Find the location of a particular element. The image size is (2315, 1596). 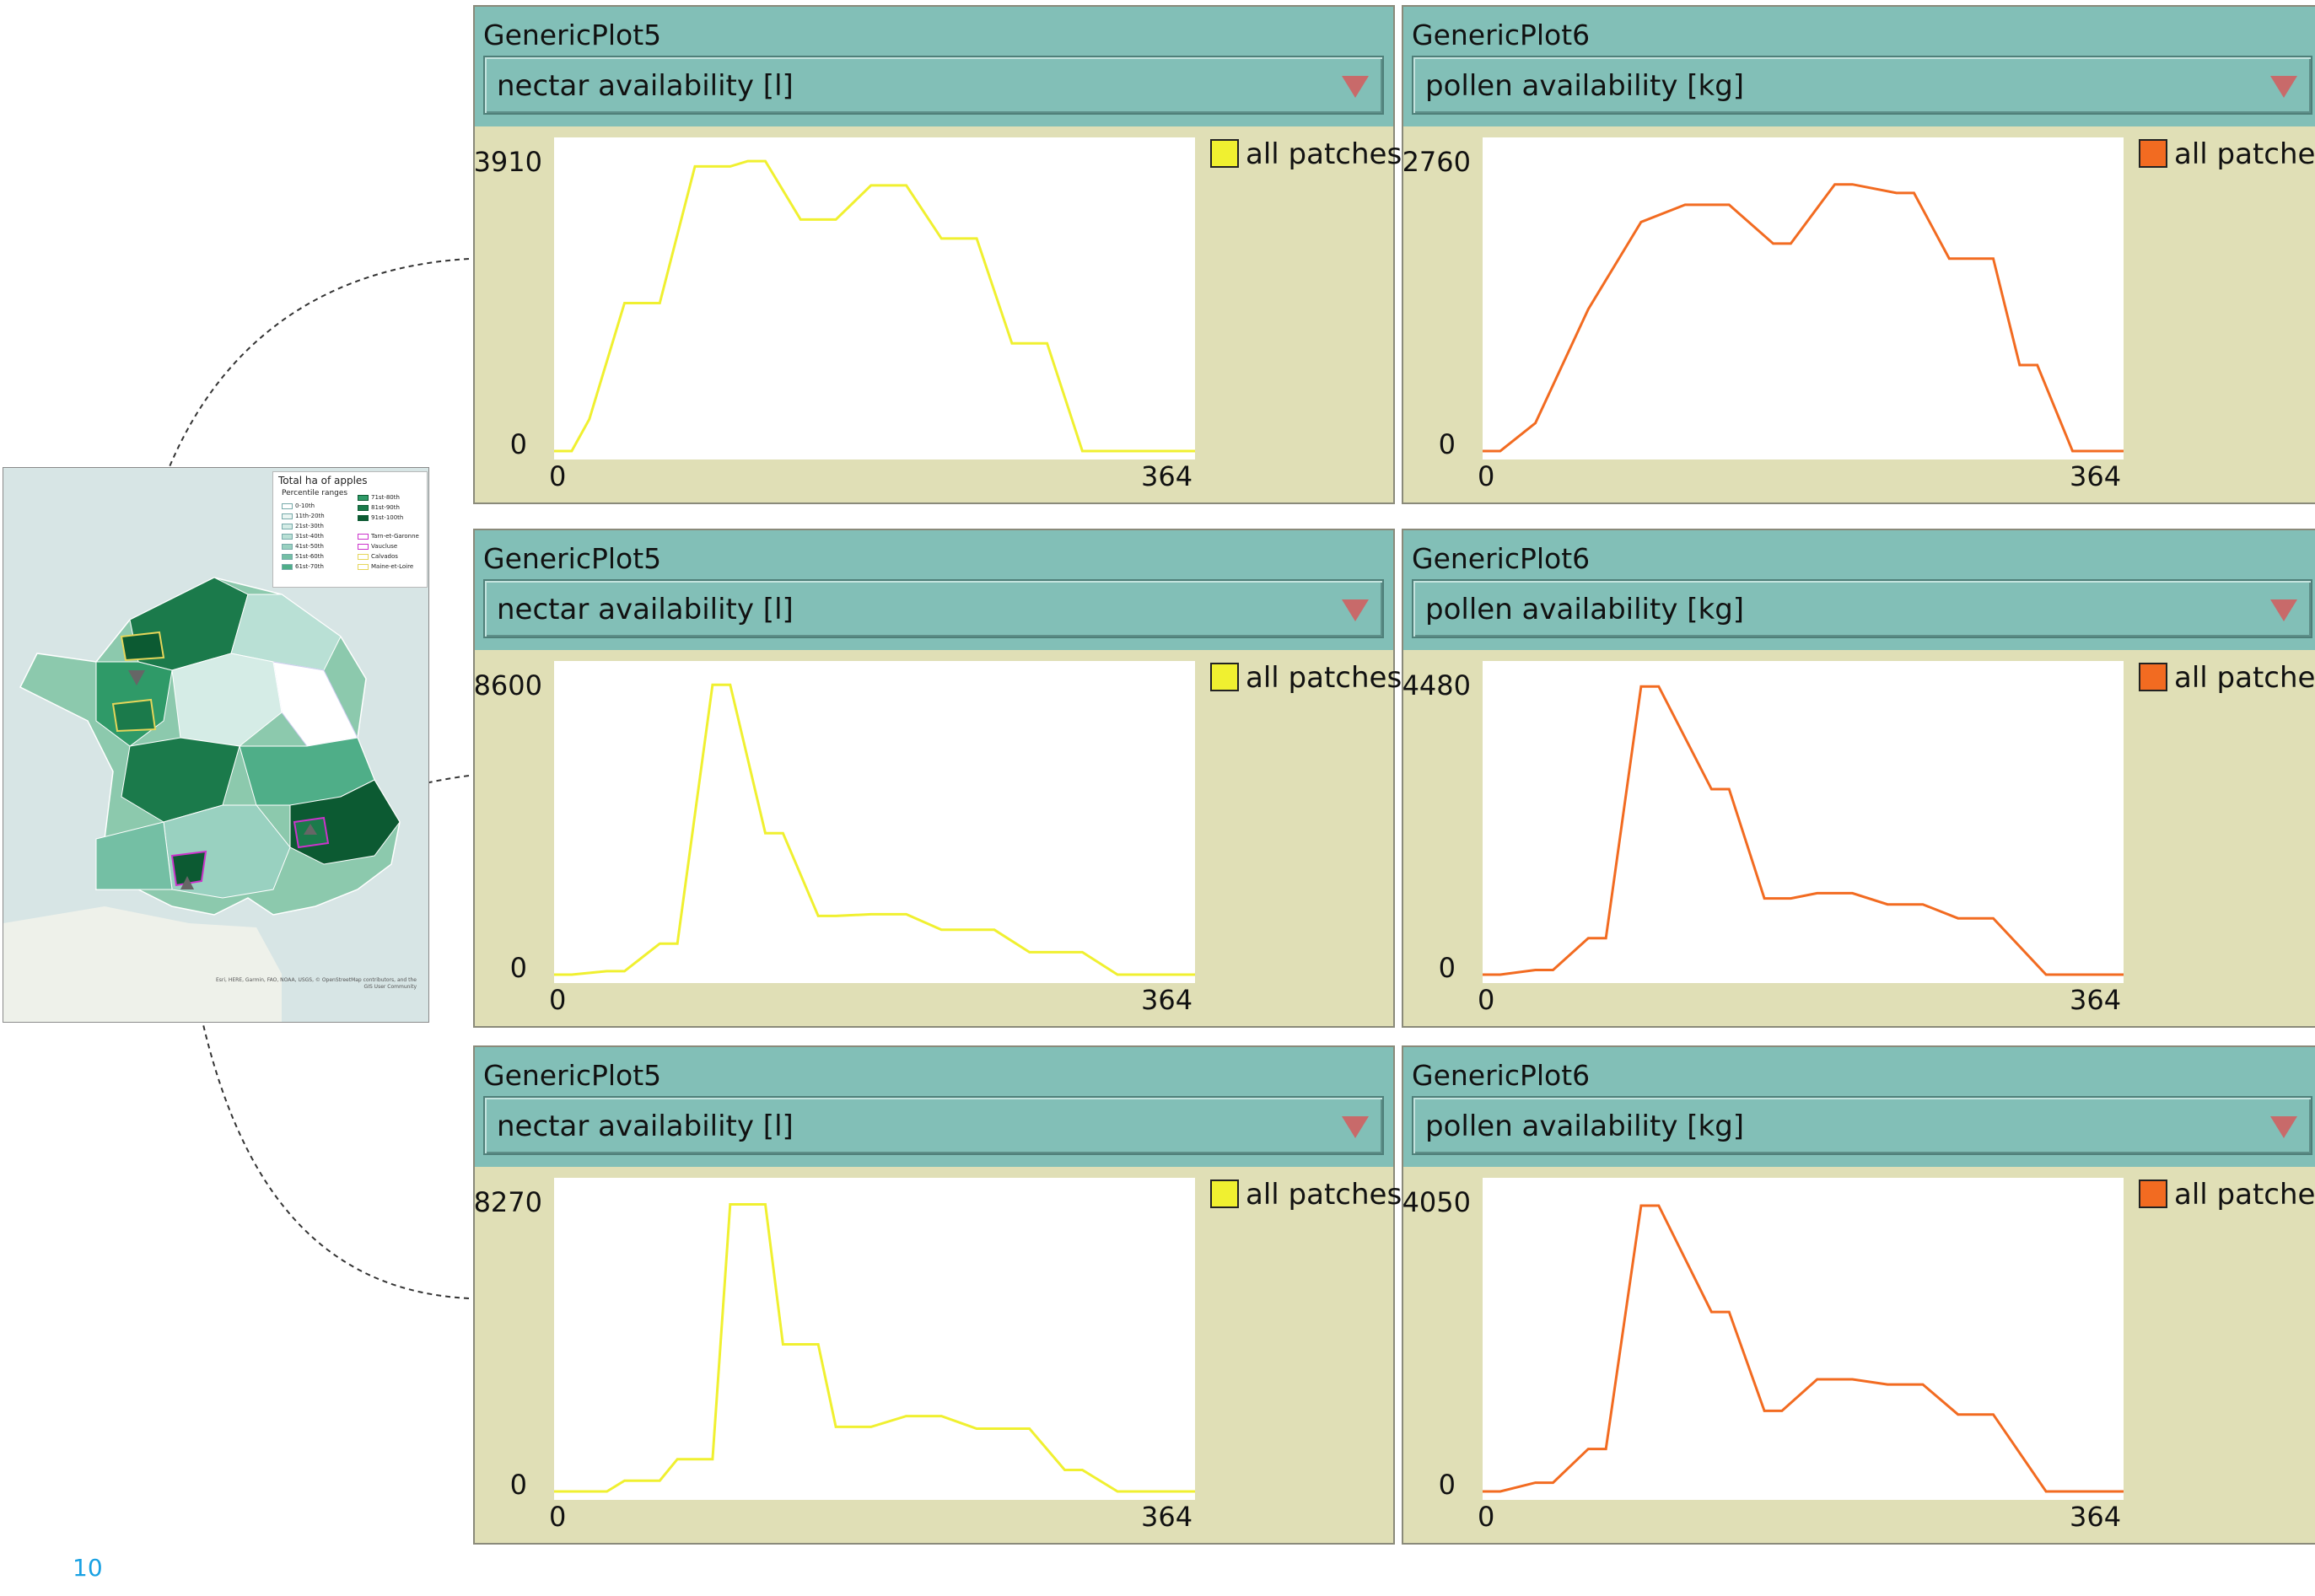

legend-item-label: 11th-20th is located at coordinates (310, 516).